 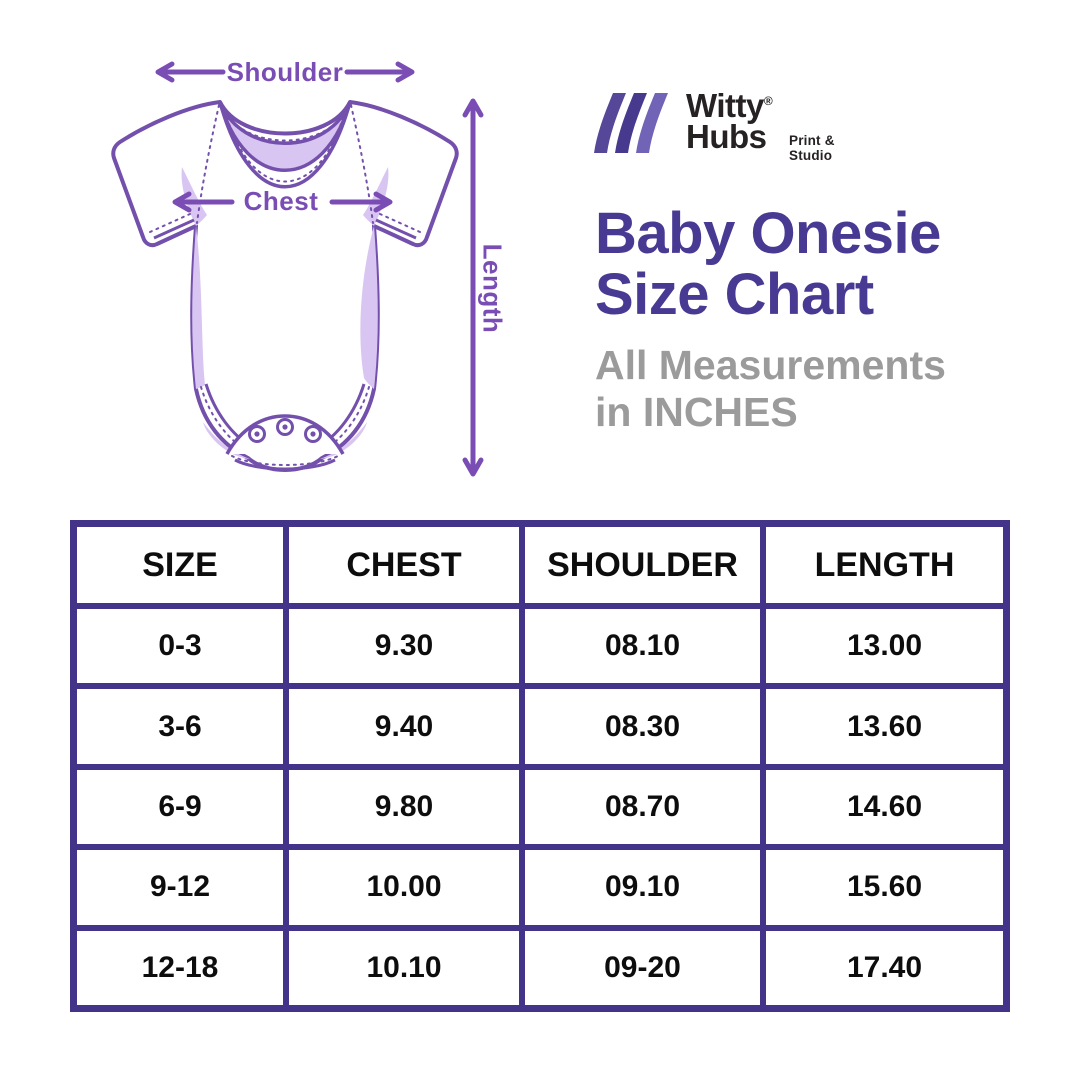 What do you see at coordinates (884, 887) in the screenshot?
I see `table-cell: 15.60` at bounding box center [884, 887].